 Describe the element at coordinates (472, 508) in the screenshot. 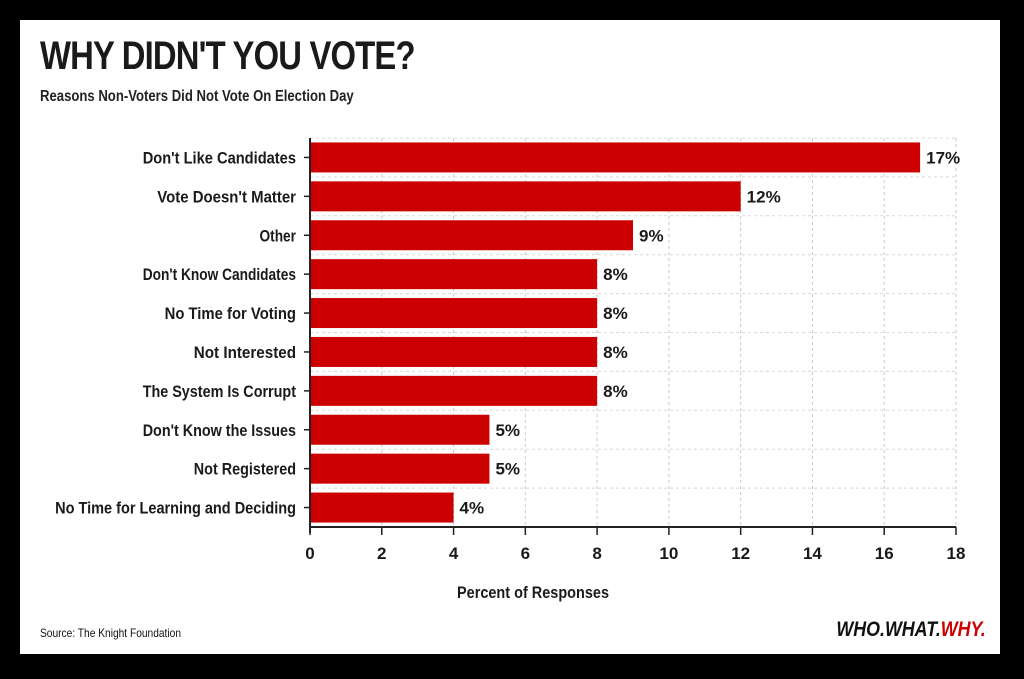

I see `data-label: 4%` at that location.